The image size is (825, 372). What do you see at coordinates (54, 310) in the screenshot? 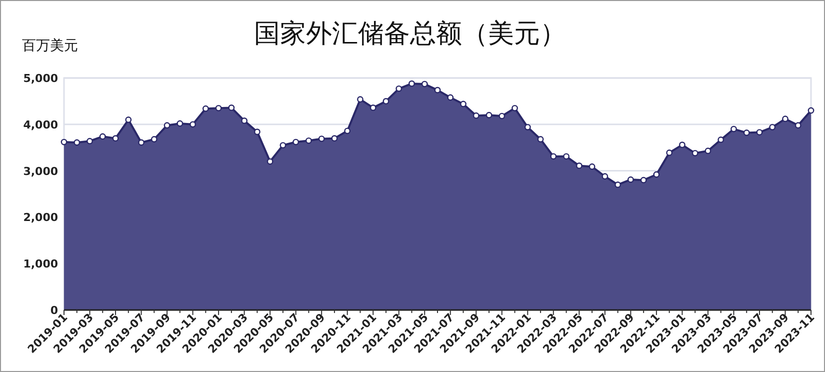
I see `y-tick-label: 0` at bounding box center [54, 310].